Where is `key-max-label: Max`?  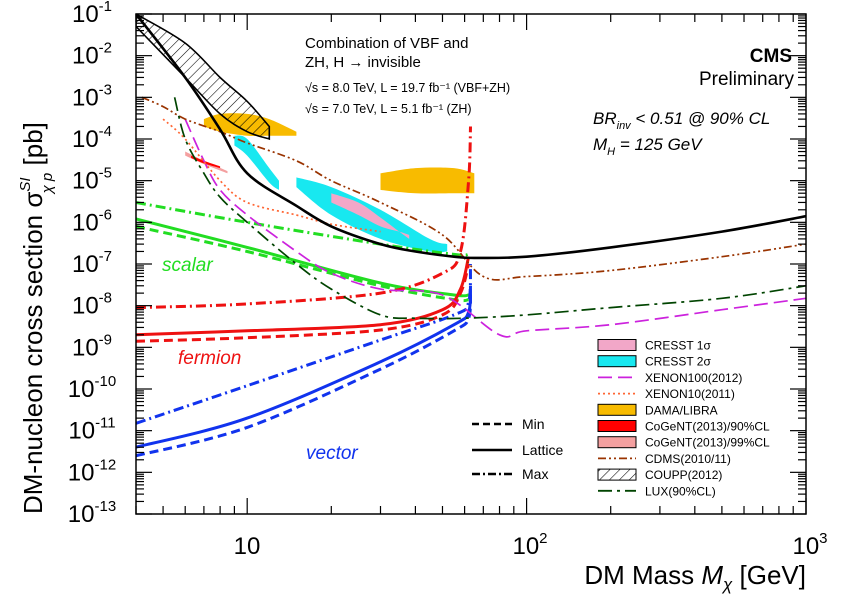
key-max-label: Max is located at coordinates (535, 474).